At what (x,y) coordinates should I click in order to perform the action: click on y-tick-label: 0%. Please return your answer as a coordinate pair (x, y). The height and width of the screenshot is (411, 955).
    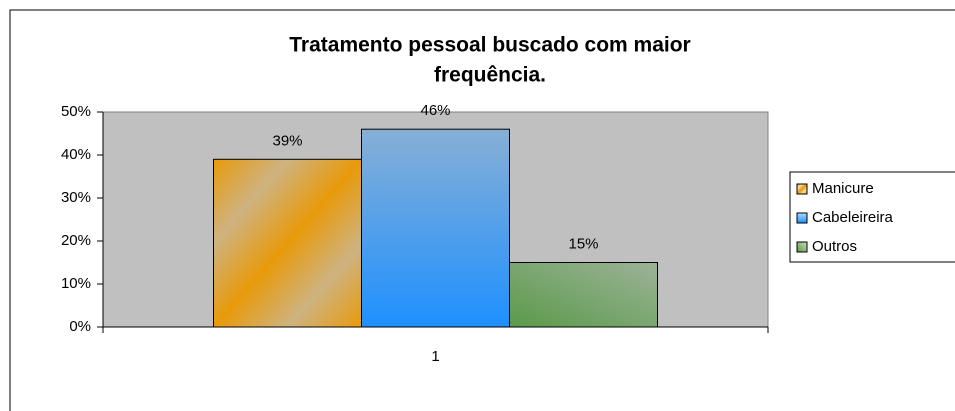
    Looking at the image, I should click on (80, 326).